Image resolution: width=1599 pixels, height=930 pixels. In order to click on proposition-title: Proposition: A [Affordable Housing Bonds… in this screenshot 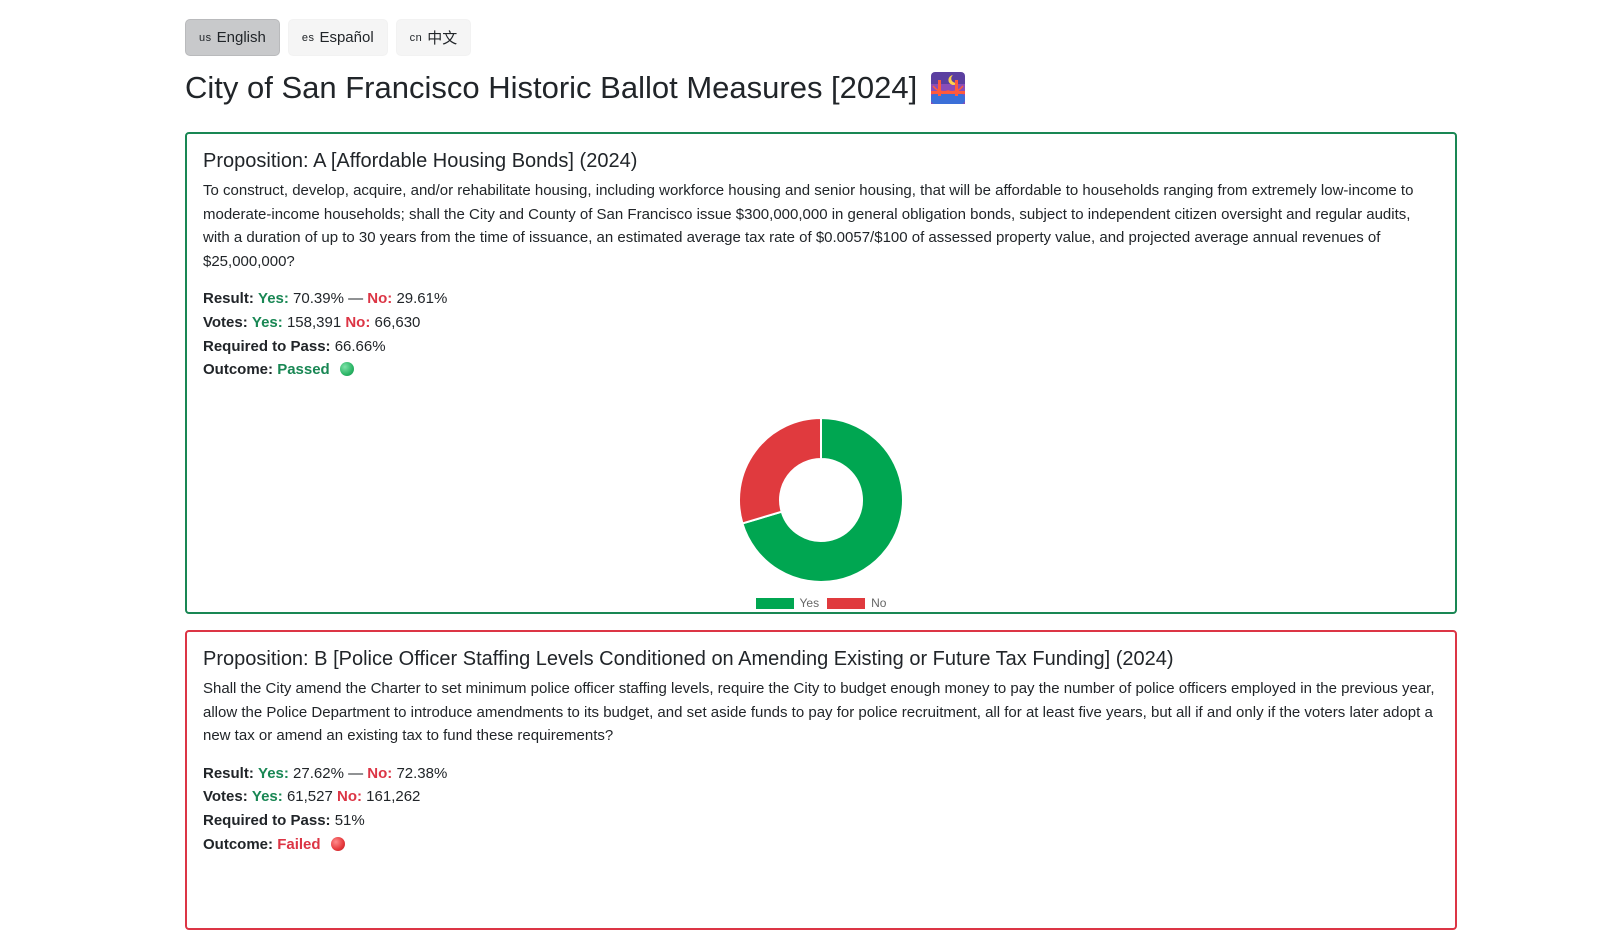, I will do `click(420, 161)`.